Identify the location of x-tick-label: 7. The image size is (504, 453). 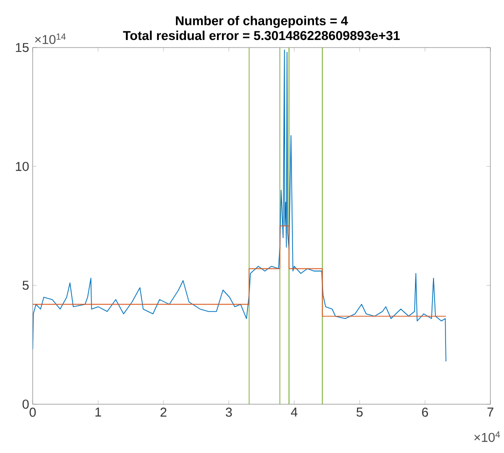
(490, 412).